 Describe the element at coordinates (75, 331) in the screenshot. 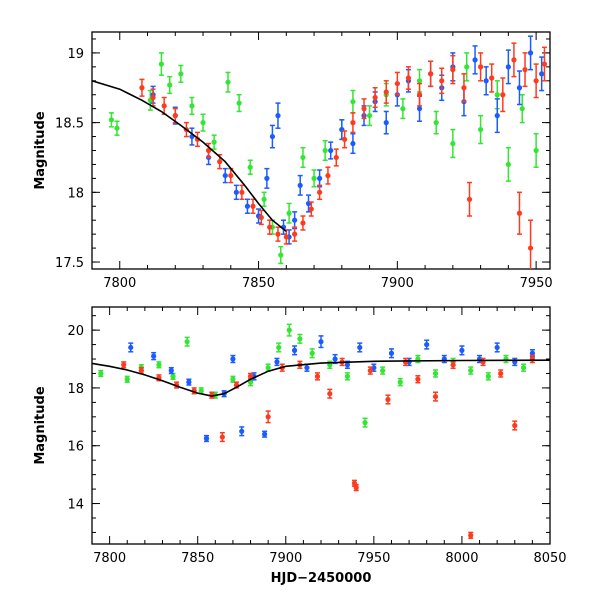

I see `y-tick-label: 20` at that location.